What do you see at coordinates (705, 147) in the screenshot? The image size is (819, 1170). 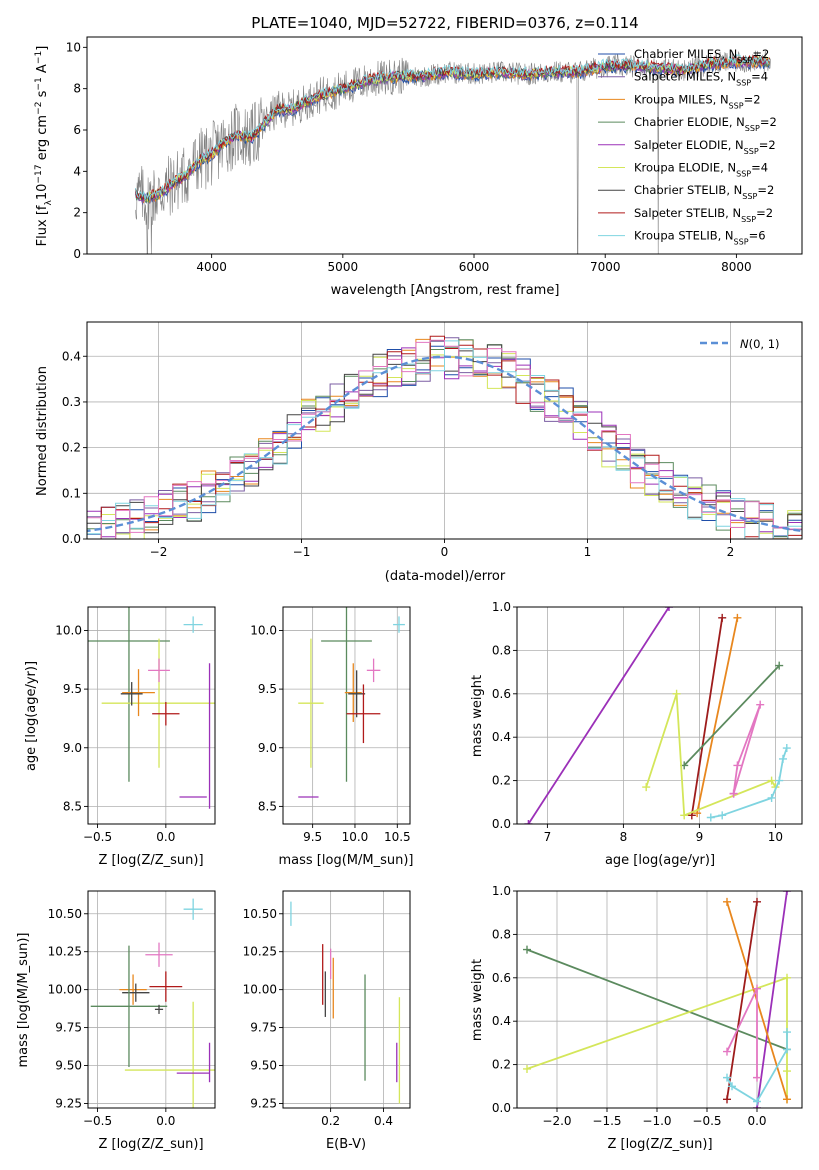 I see `legend-entry: Salpeter ELODIE, NSSP=2` at bounding box center [705, 147].